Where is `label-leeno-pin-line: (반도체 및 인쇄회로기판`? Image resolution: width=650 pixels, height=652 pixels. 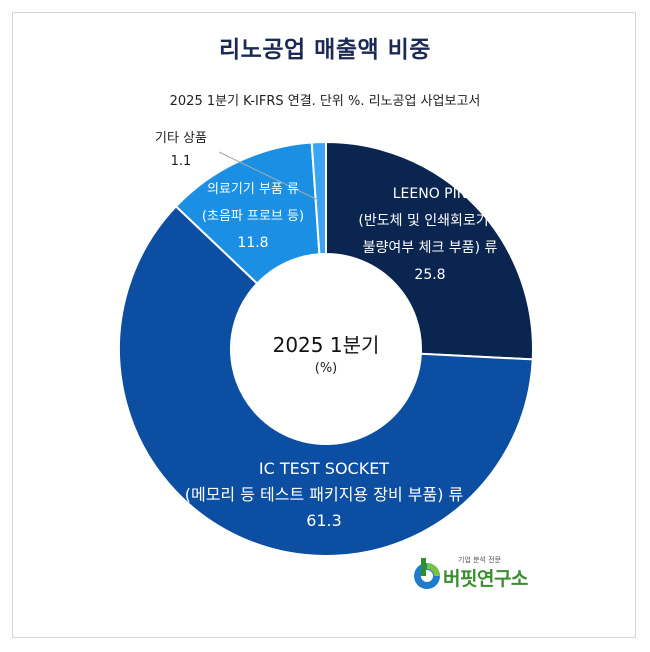 label-leeno-pin-line: (반도체 및 인쇄회로기판 is located at coordinates (429, 221).